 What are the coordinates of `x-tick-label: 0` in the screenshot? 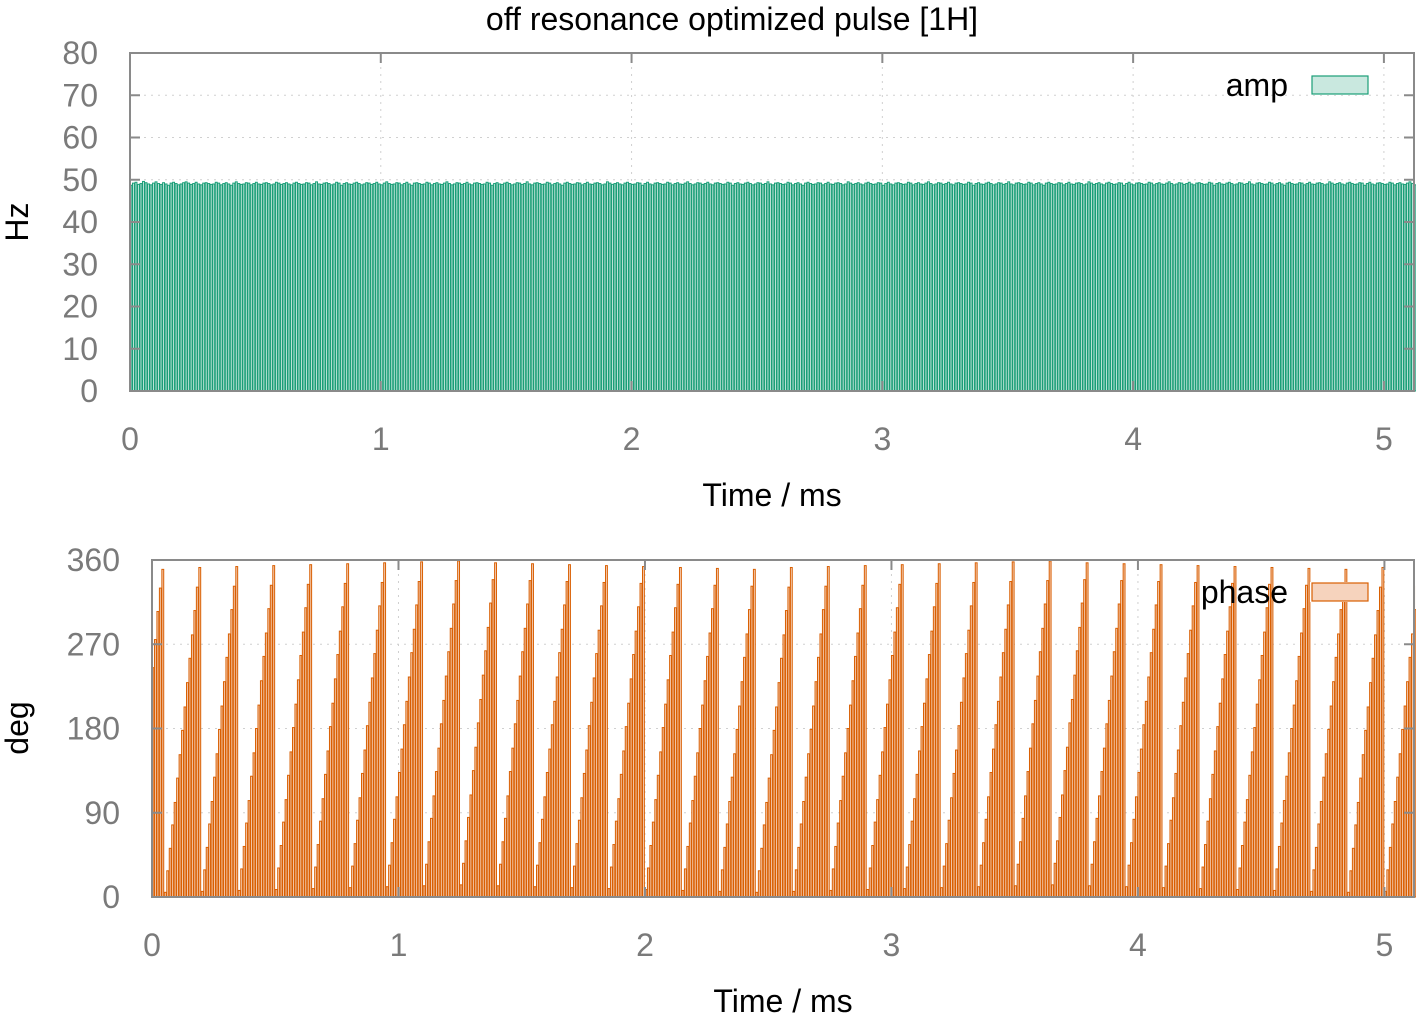 It's located at (130, 439).